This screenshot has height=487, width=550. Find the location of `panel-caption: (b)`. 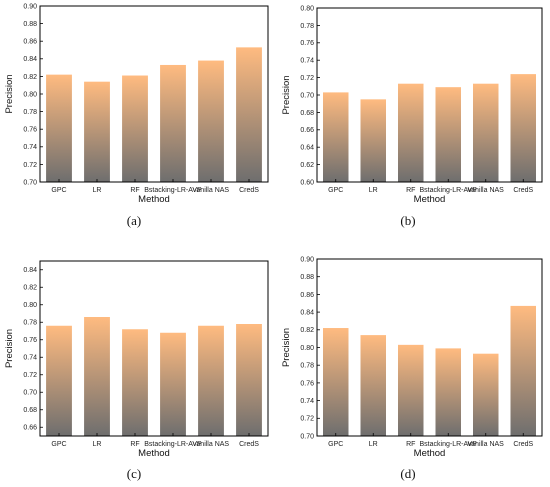

panel-caption: (b) is located at coordinates (407, 220).